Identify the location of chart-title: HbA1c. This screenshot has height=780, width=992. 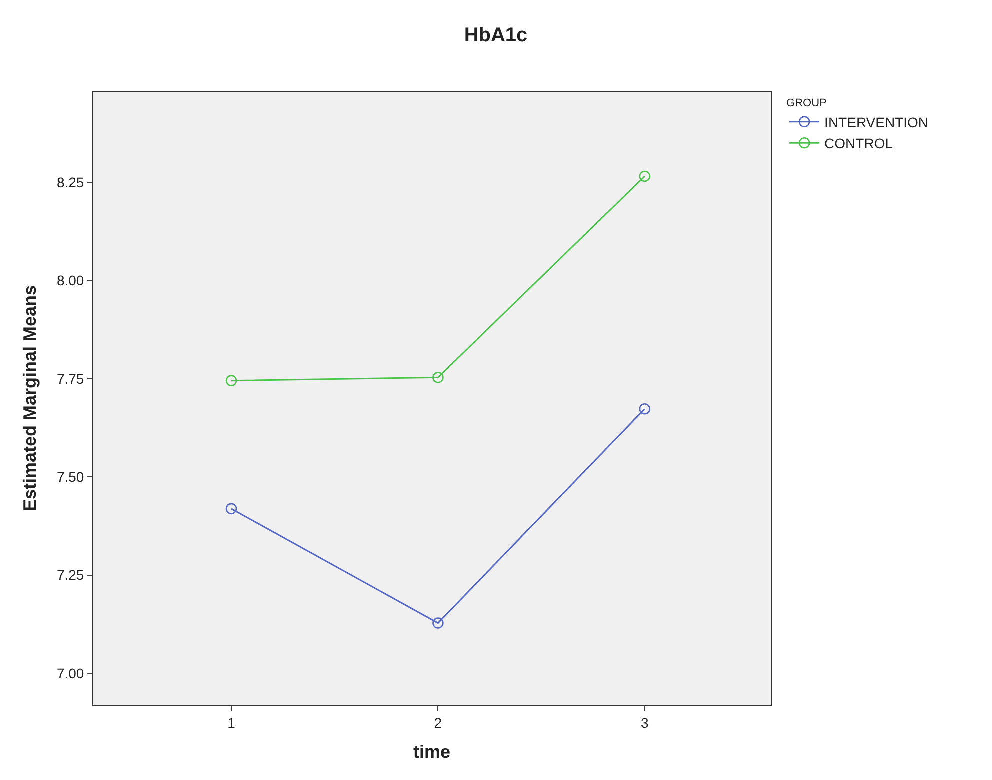
(496, 35).